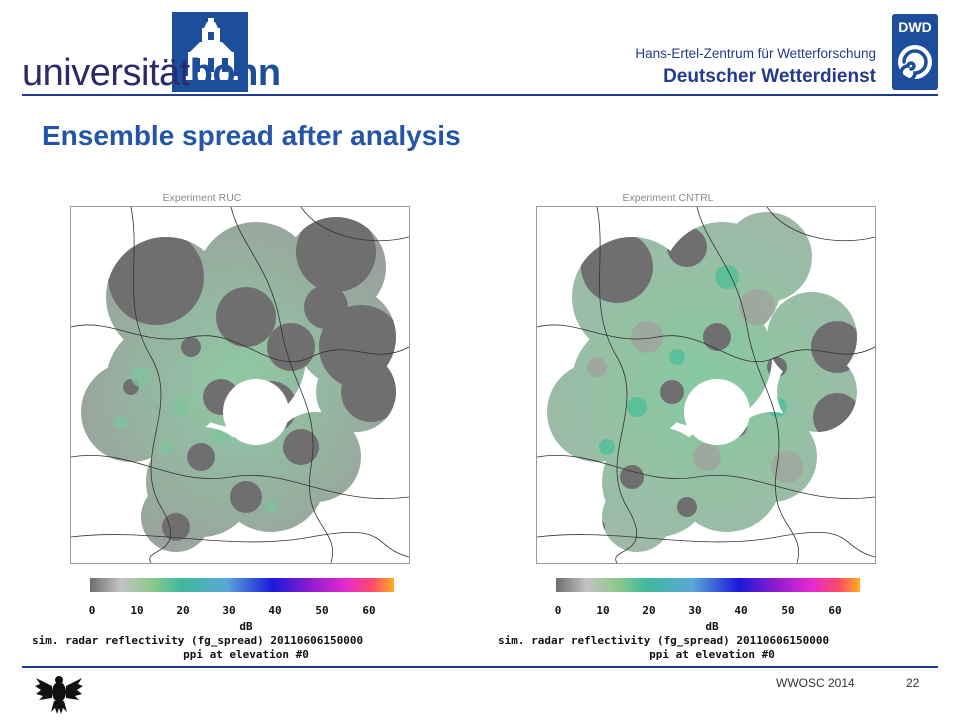  Describe the element at coordinates (202, 198) in the screenshot. I see `experiment-label: Experiment RUC` at that location.